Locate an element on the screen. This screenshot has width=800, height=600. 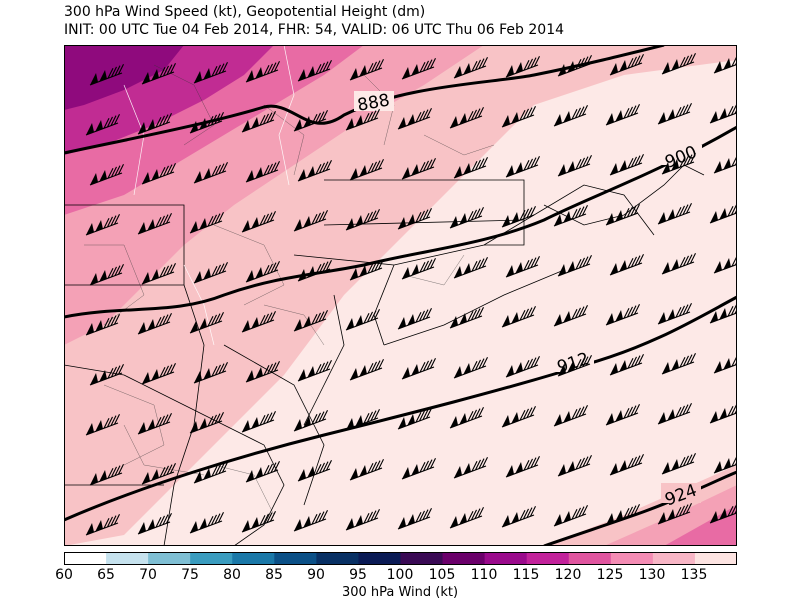
colorbar-tick-label: 70 is located at coordinates (148, 575).